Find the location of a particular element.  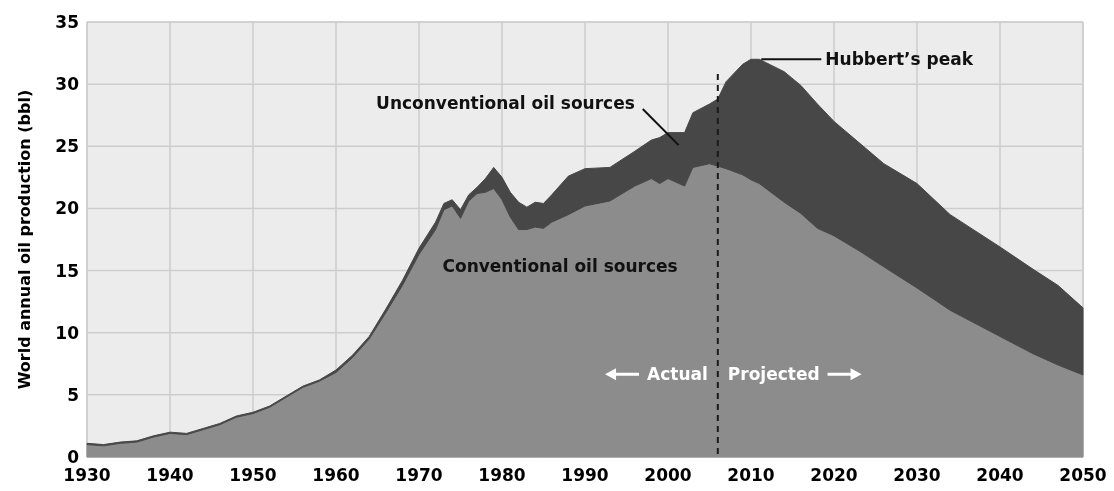

series-label: Unconventional oil sources is located at coordinates (505, 103).